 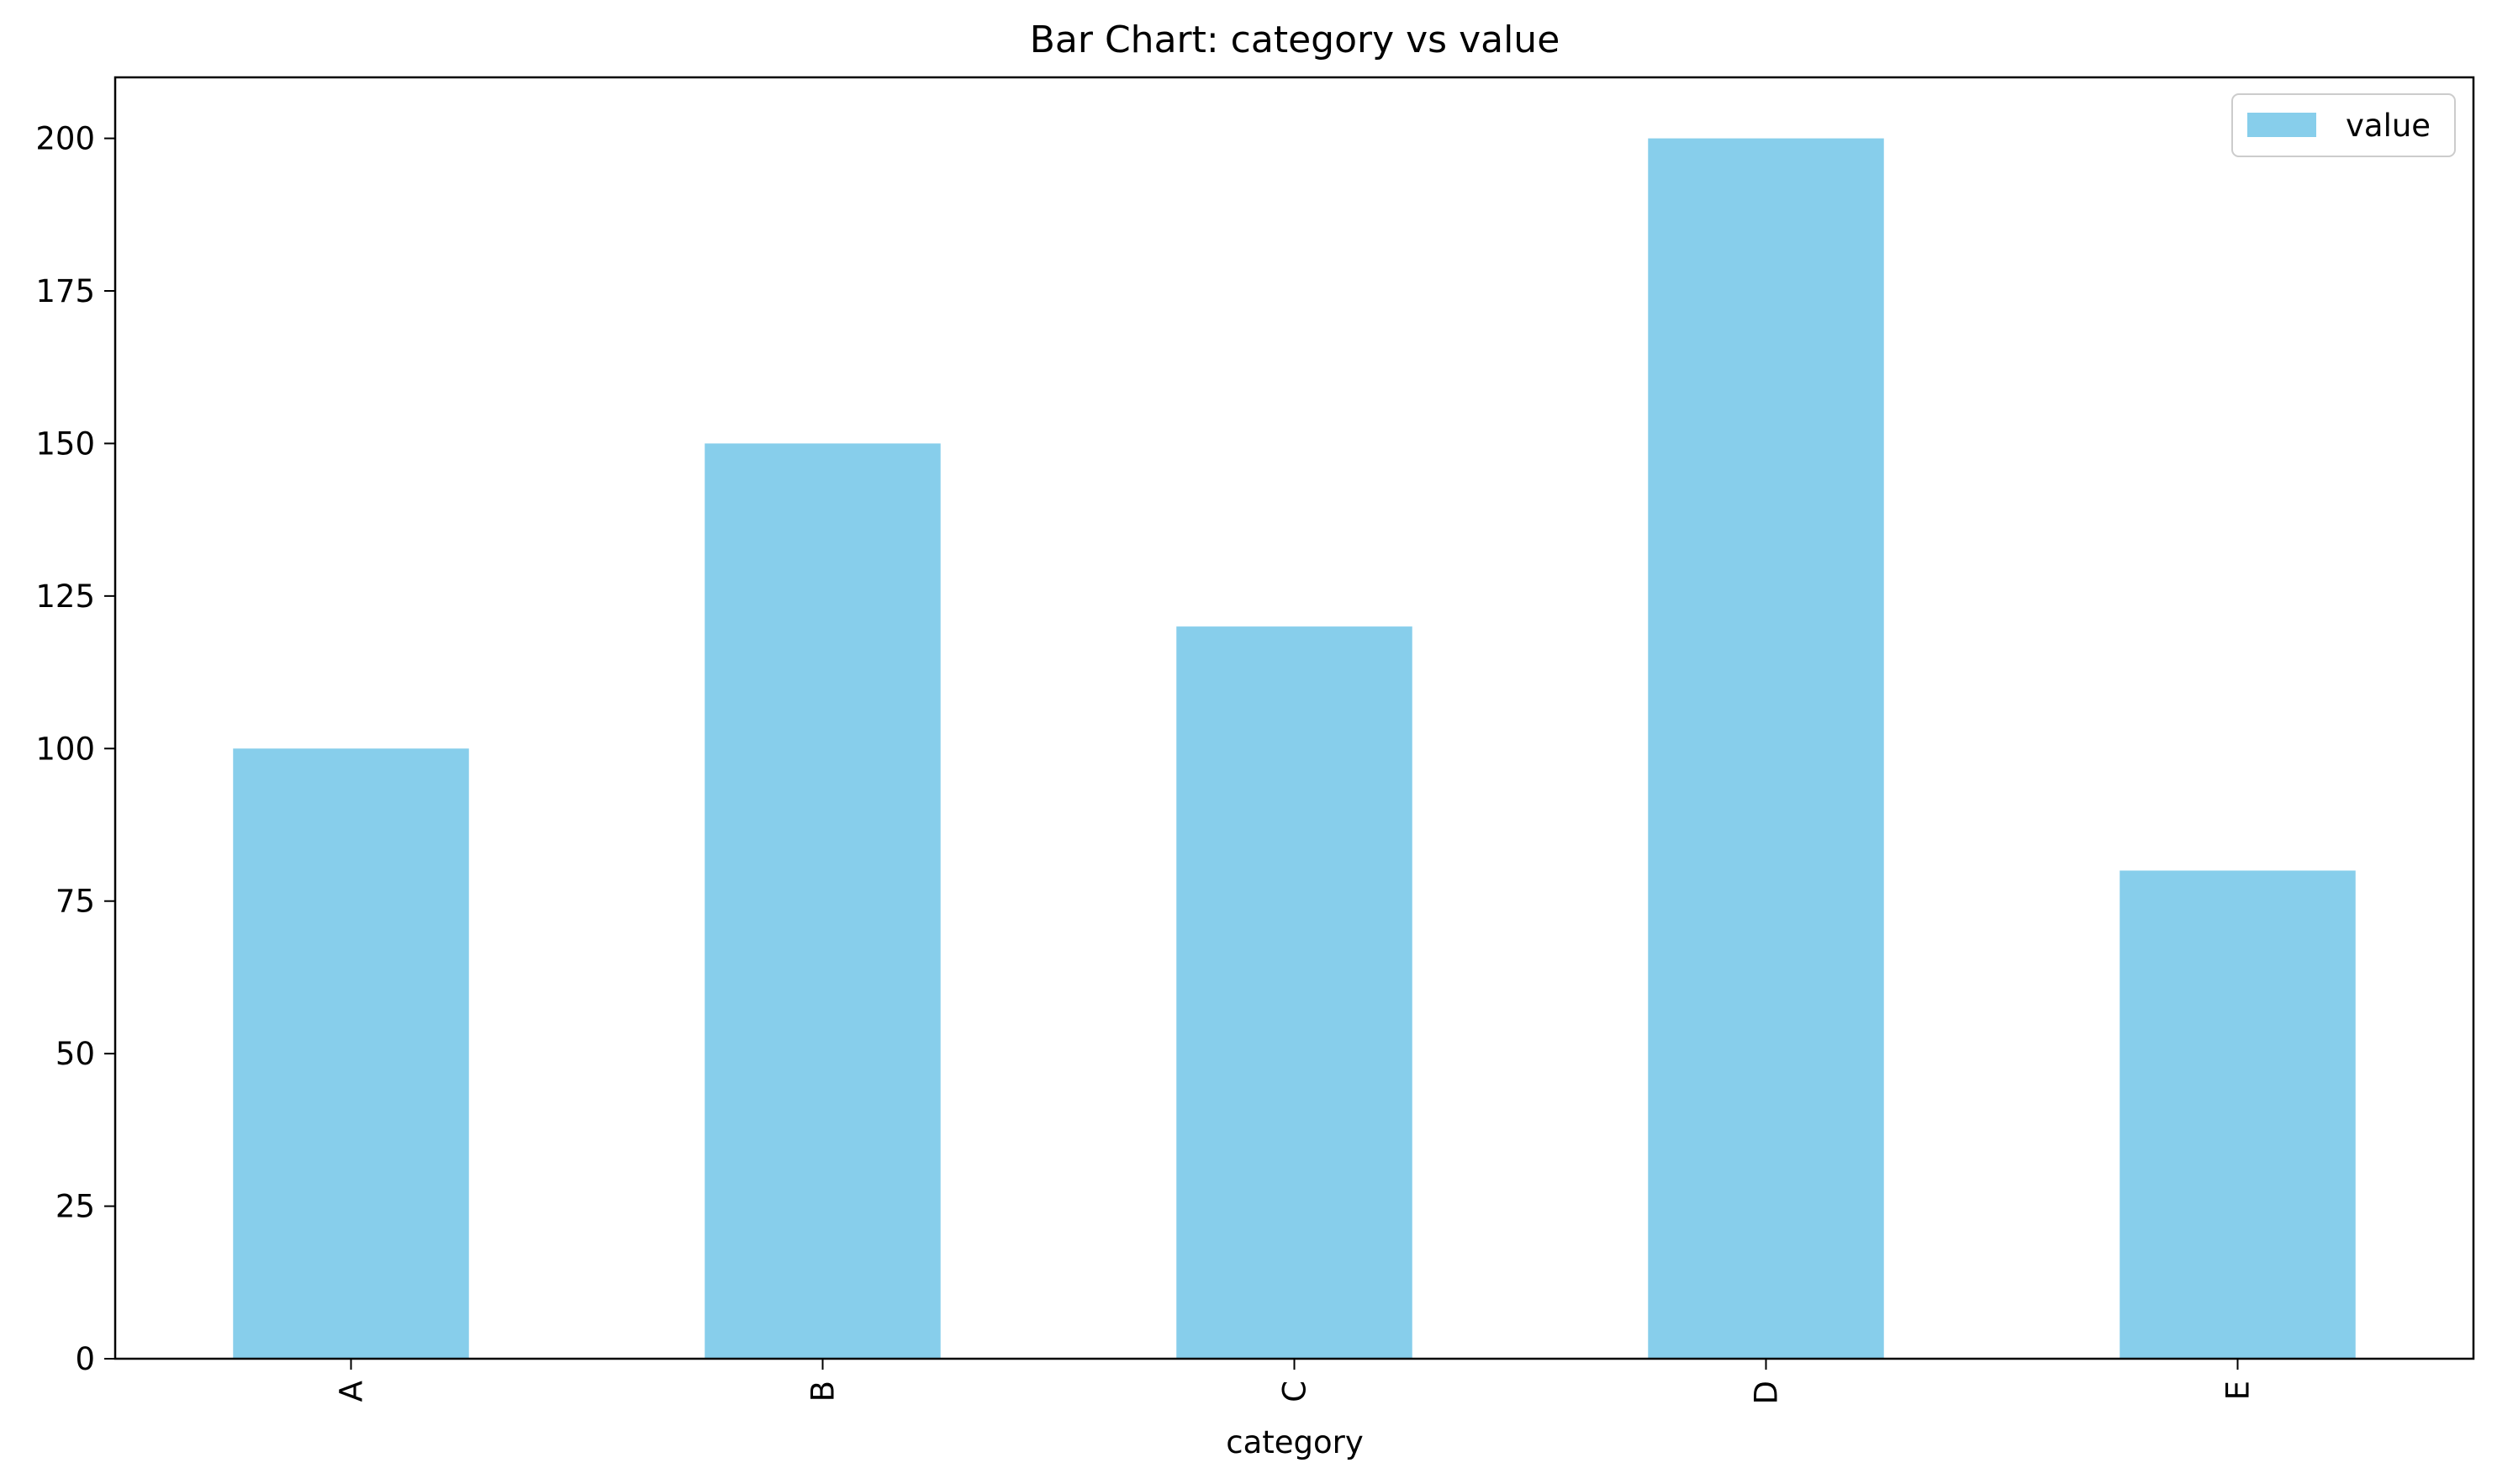 I want to click on y-tick-label: 125, so click(x=65, y=596).